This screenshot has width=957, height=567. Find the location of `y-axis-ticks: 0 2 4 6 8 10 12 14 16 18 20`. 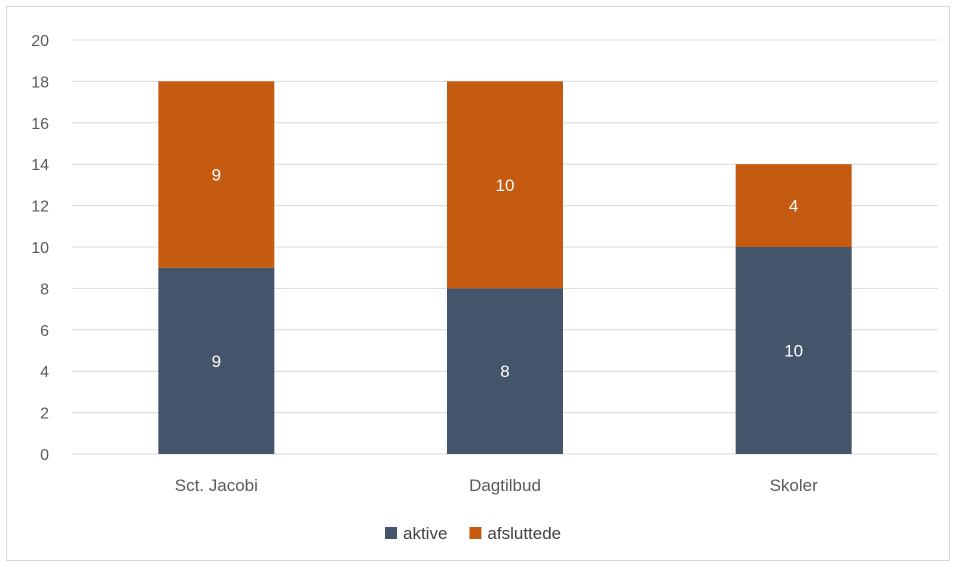

y-axis-ticks: 0 2 4 6 8 10 12 14 16 18 20 is located at coordinates (40, 248).